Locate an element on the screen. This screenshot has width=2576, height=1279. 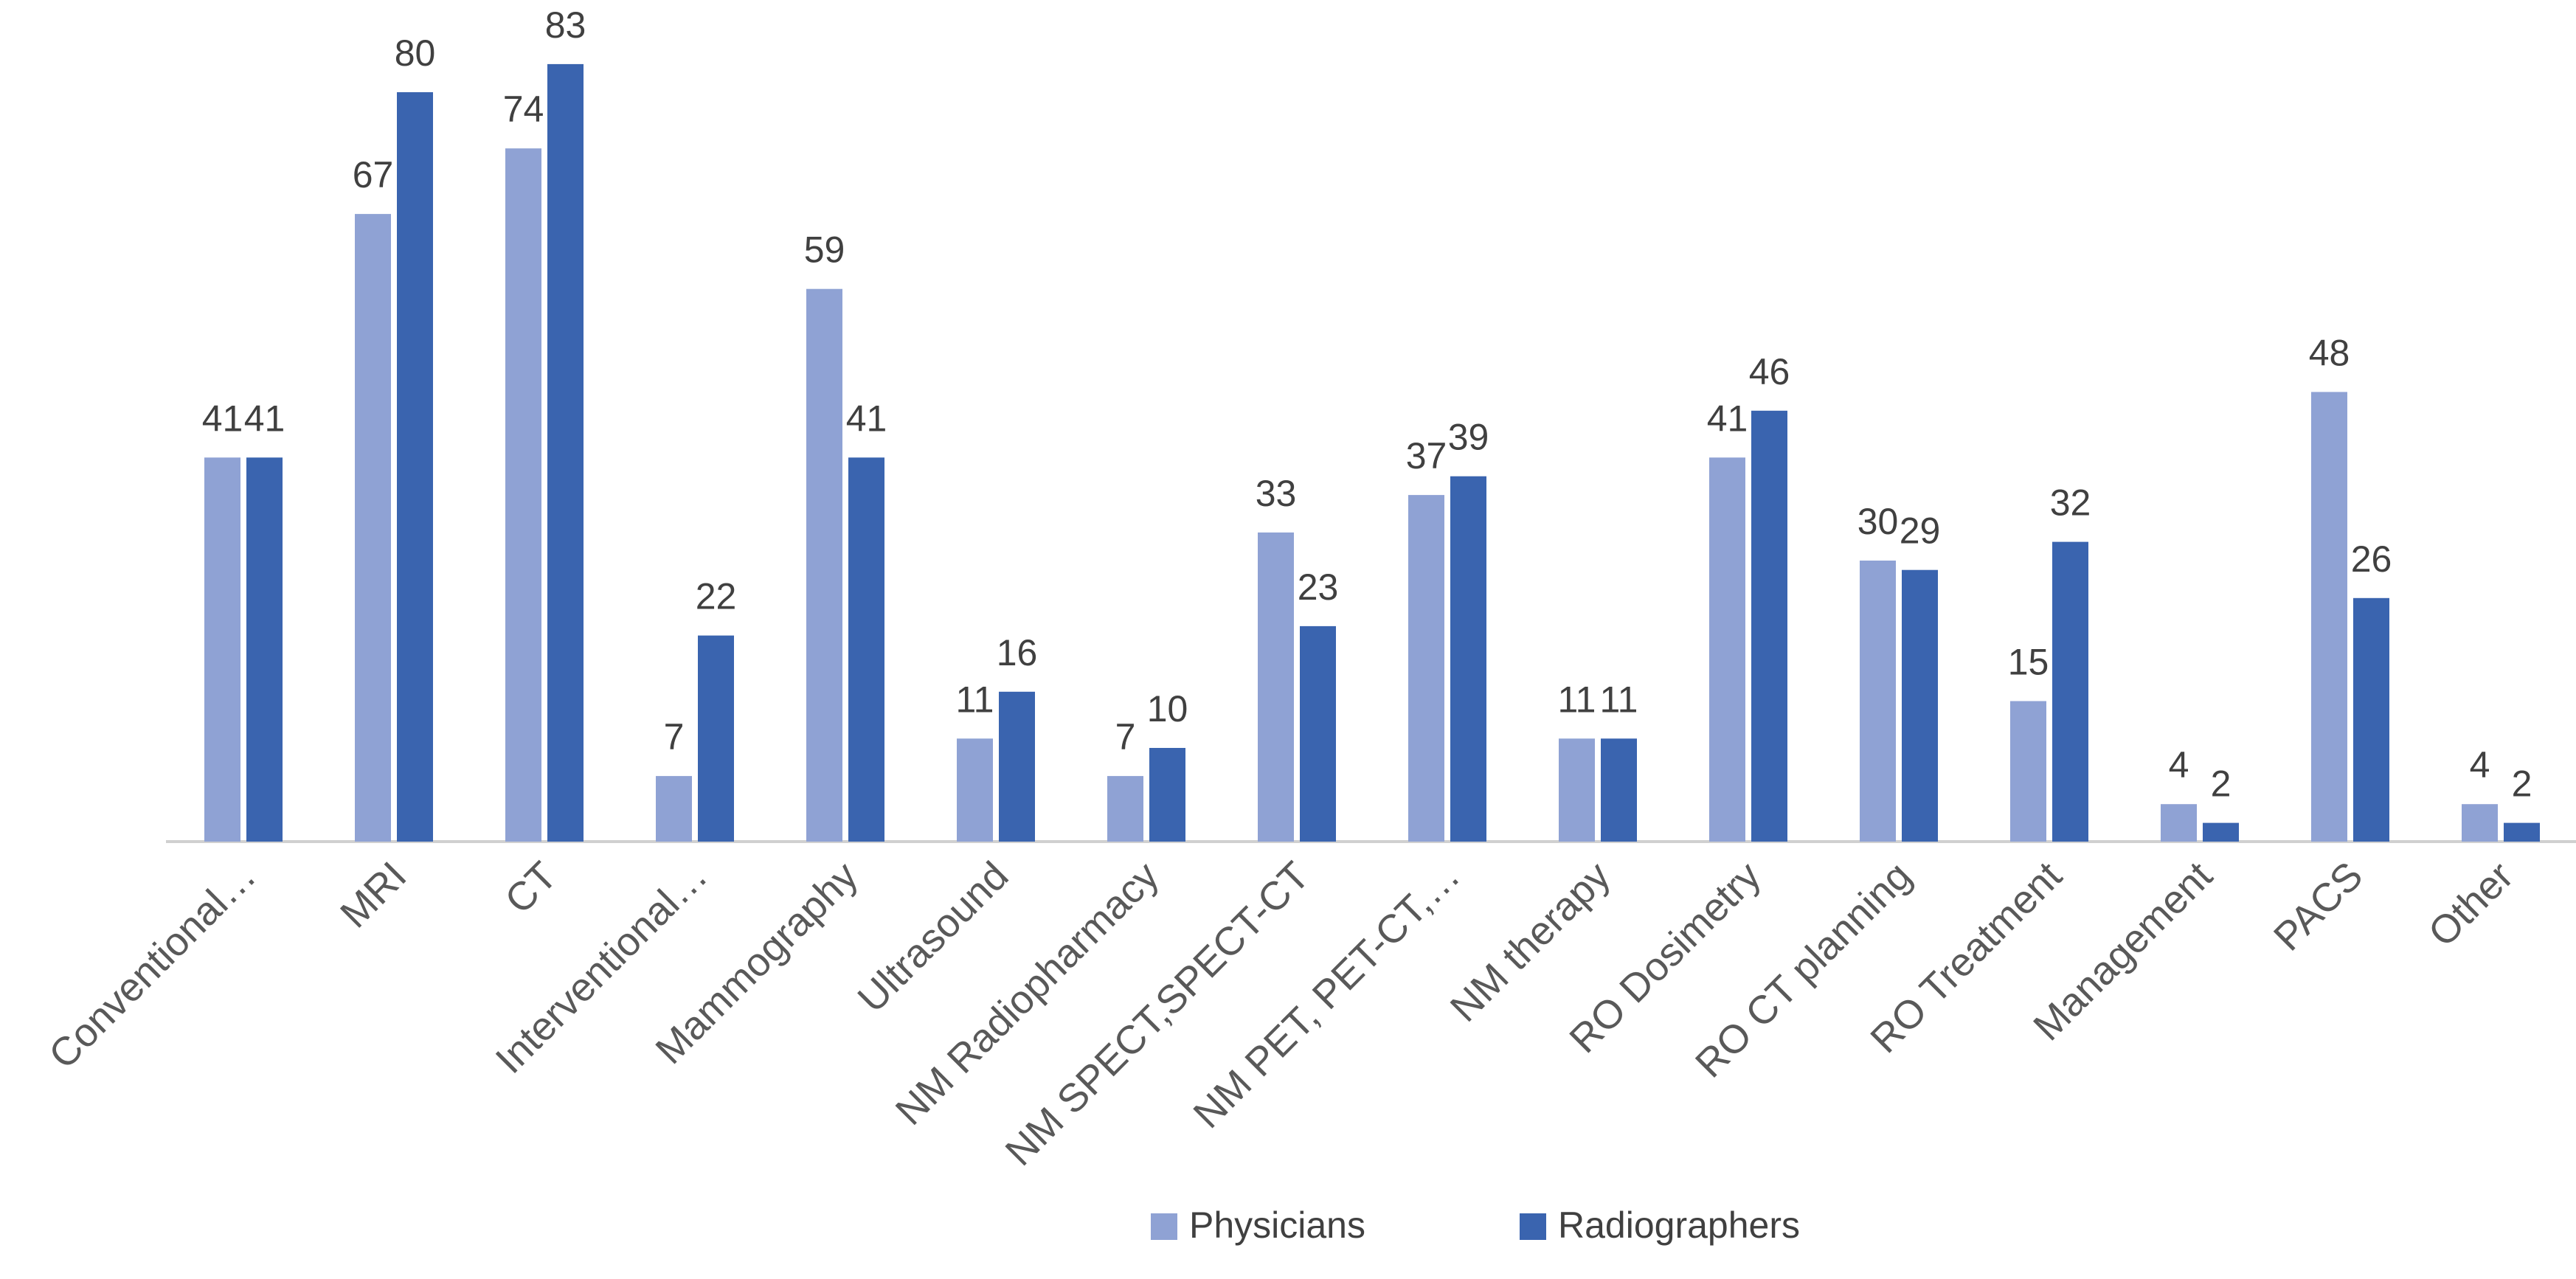
data-label-radiographers-6: 10 is located at coordinates (1168, 708).